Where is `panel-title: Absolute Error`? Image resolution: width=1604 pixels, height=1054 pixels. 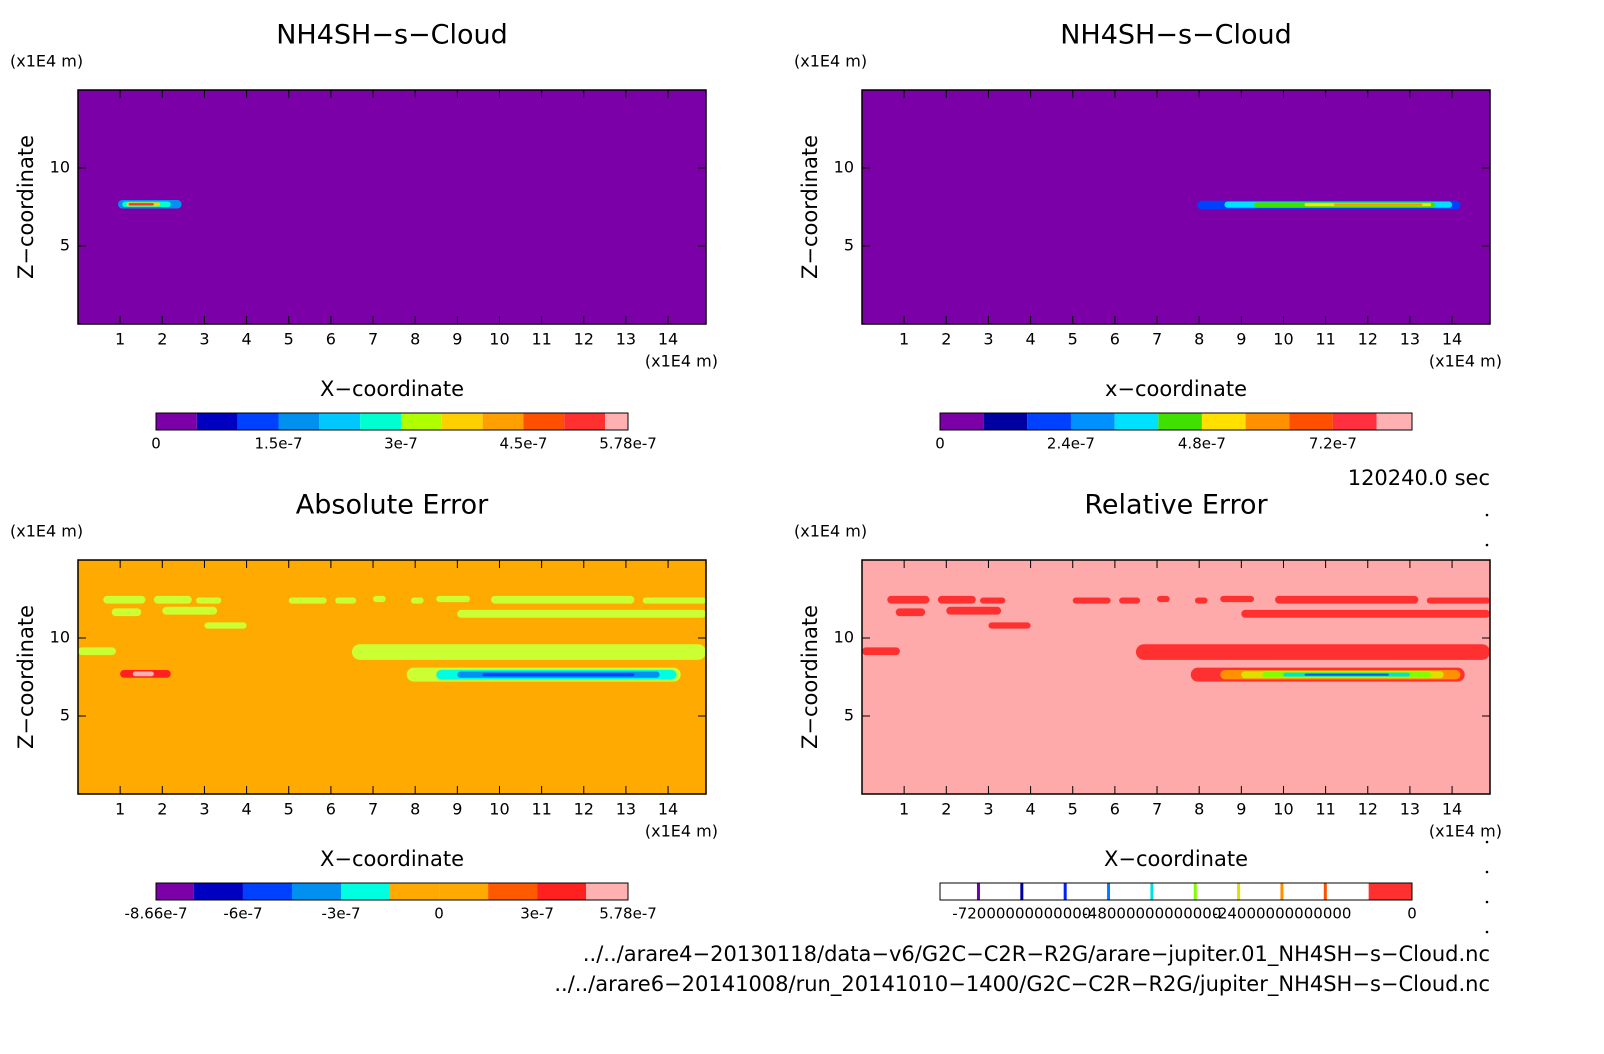 panel-title: Absolute Error is located at coordinates (392, 505).